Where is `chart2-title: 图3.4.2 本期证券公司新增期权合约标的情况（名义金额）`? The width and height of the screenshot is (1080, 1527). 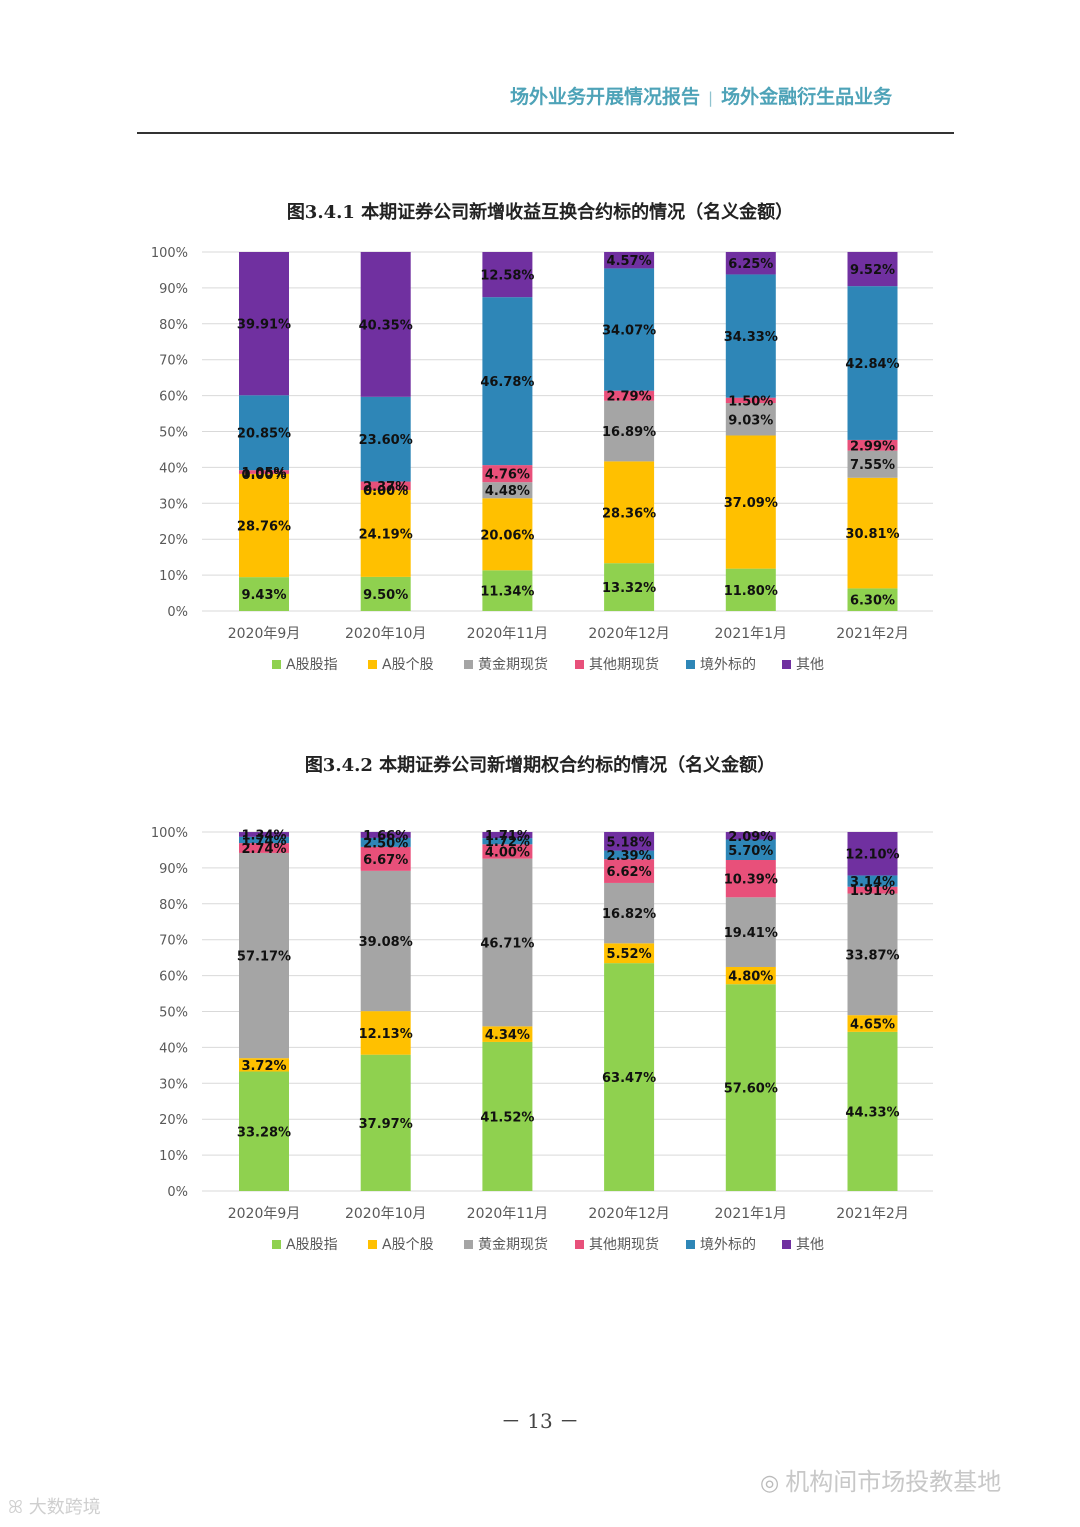 chart2-title: 图3.4.2 本期证券公司新增期权合约标的情况（名义金额） is located at coordinates (540, 765).